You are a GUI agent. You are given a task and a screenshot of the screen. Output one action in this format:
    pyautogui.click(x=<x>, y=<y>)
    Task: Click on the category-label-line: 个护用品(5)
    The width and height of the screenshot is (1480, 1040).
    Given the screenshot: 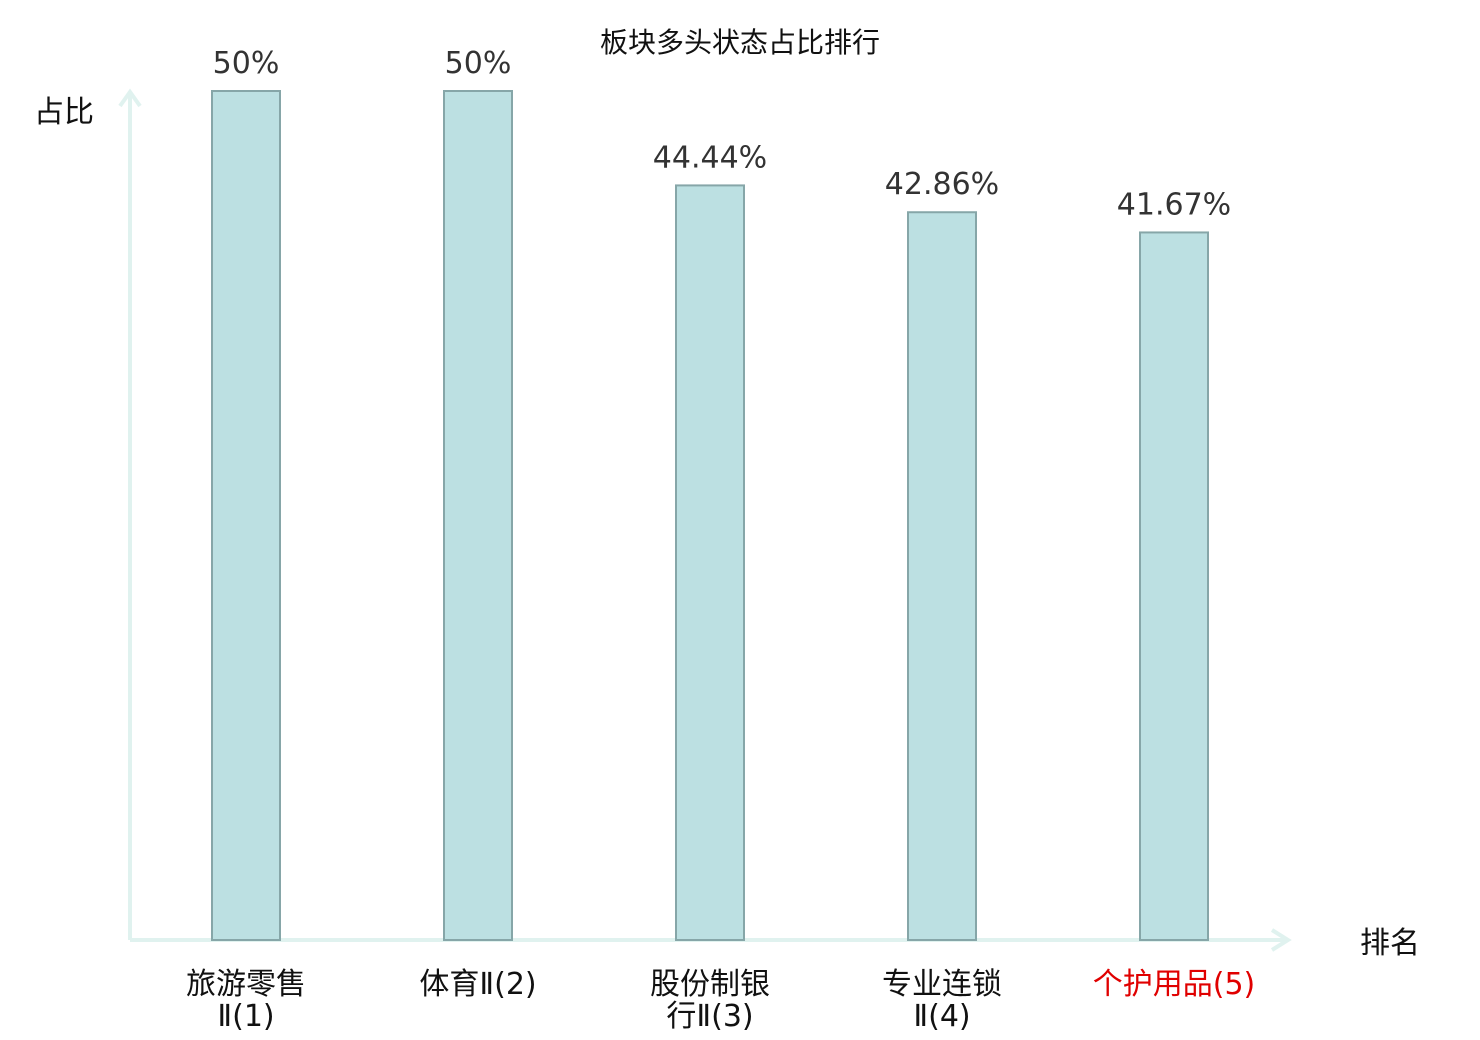 What is the action you would take?
    pyautogui.click(x=1174, y=984)
    